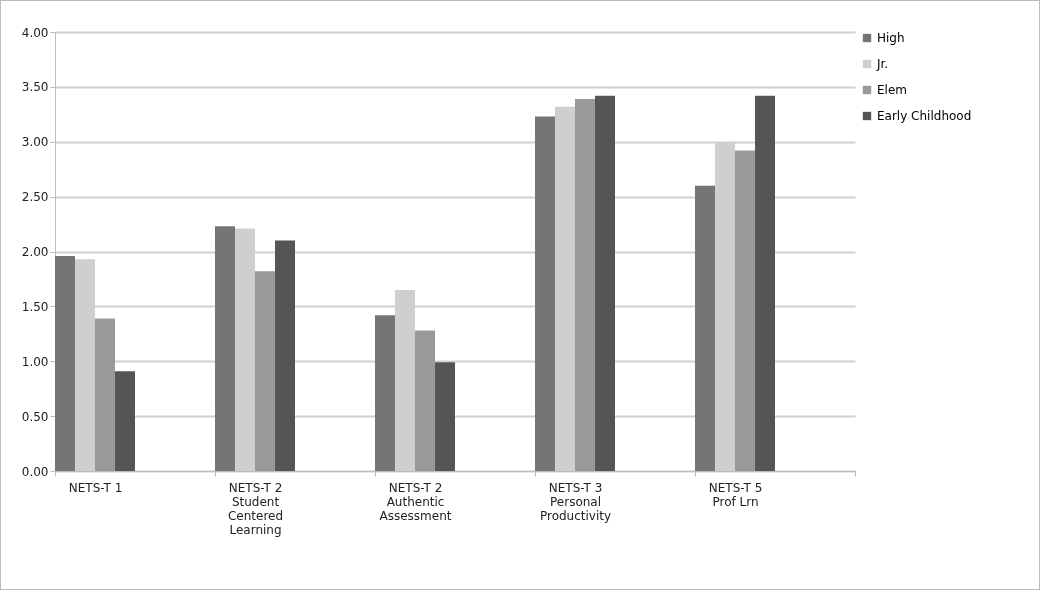  I want to click on y-tick-label: 2.00, so click(35, 252).